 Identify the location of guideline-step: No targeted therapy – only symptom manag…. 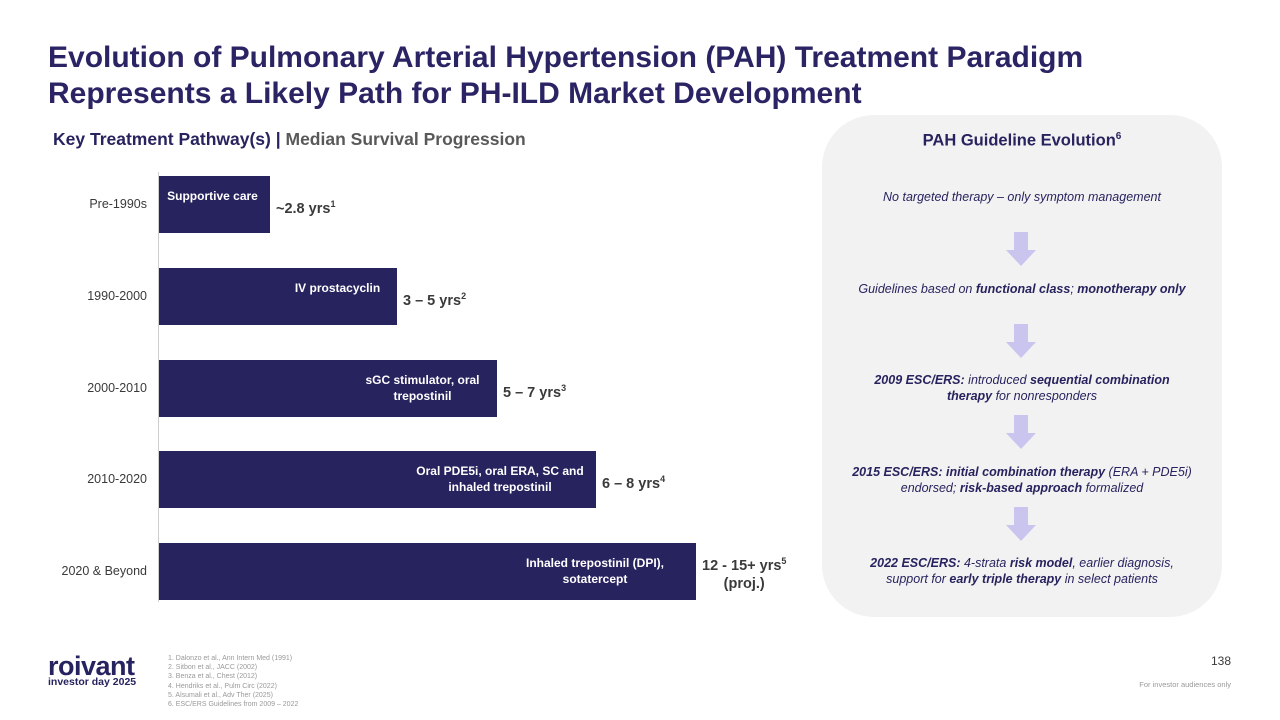
(1022, 197).